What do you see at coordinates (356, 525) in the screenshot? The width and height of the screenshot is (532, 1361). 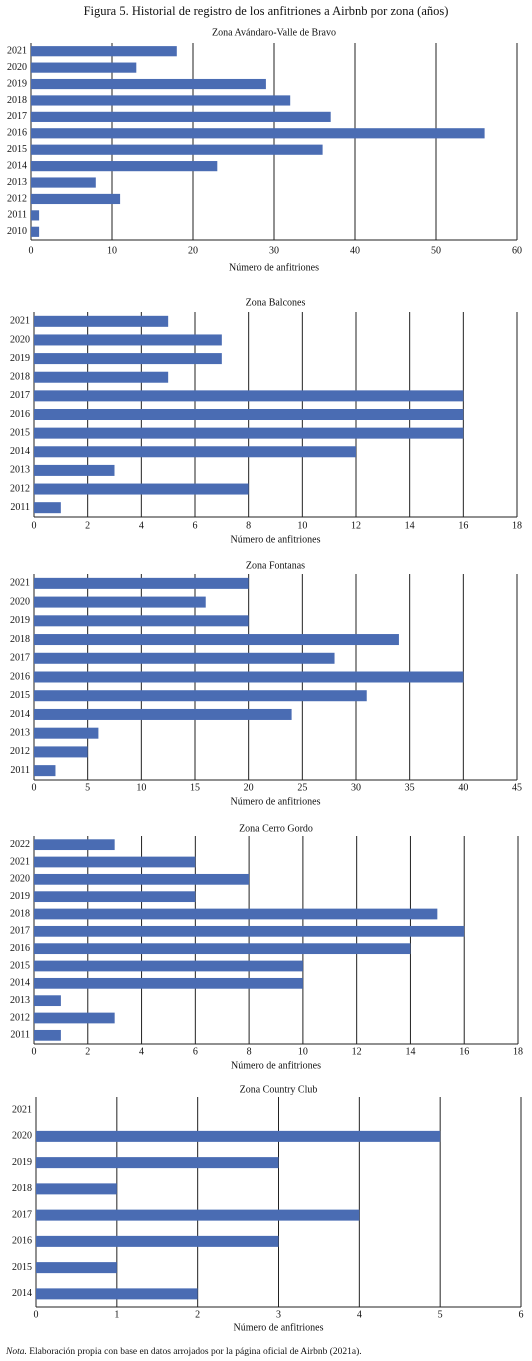 I see `x-tick-label: 12` at bounding box center [356, 525].